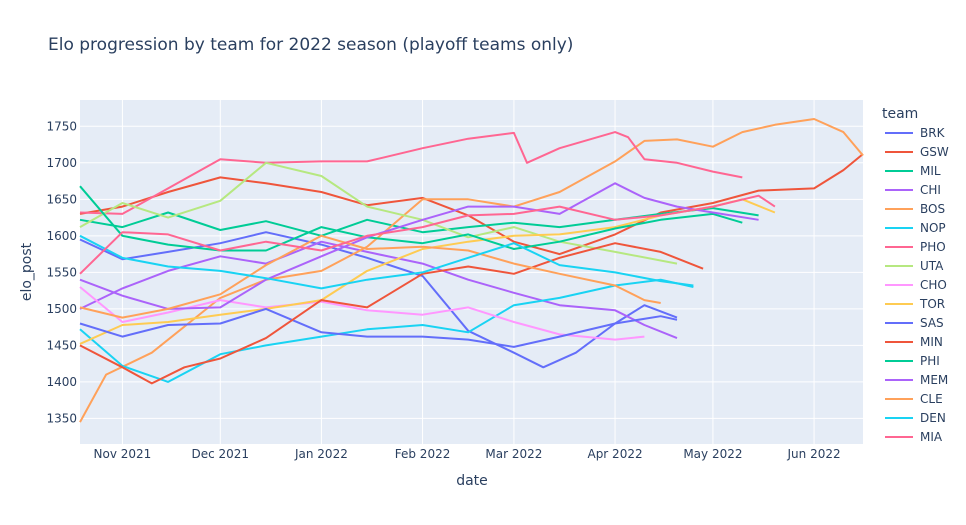 Image resolution: width=966 pixels, height=525 pixels. Describe the element at coordinates (61, 163) in the screenshot. I see `y-tick-label: 1700` at that location.